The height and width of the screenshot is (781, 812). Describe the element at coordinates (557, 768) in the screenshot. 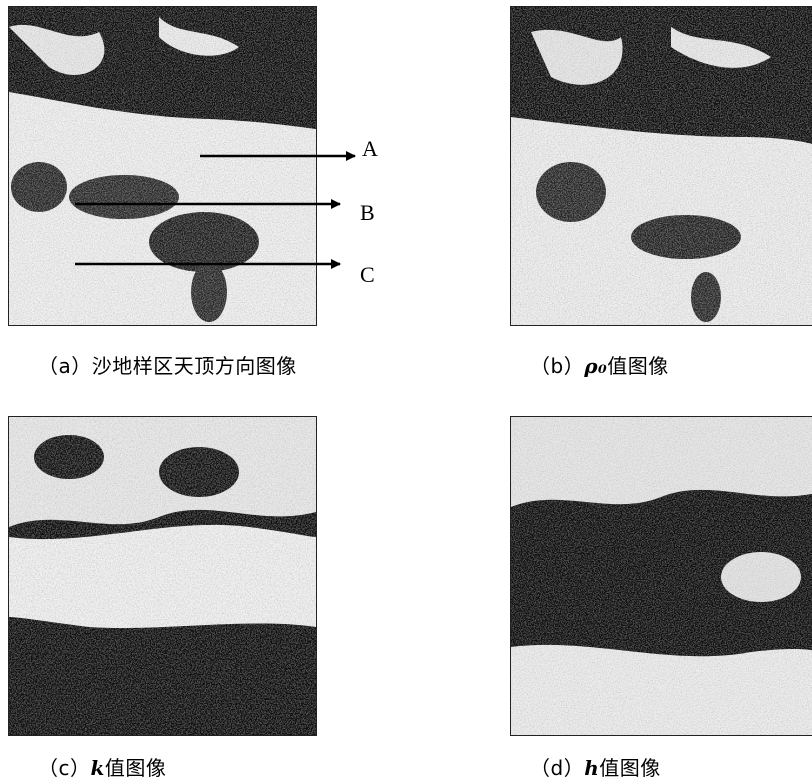

I see `caption-prefix: （d）` at that location.